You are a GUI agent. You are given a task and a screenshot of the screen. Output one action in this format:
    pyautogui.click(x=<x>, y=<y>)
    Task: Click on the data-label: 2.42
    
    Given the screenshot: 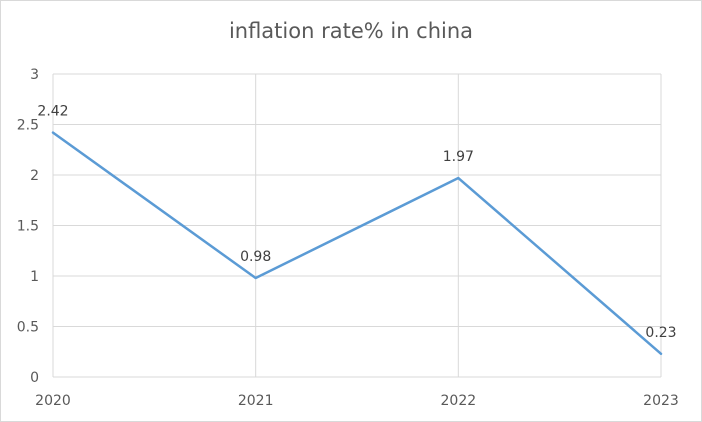 What is the action you would take?
    pyautogui.click(x=52, y=112)
    